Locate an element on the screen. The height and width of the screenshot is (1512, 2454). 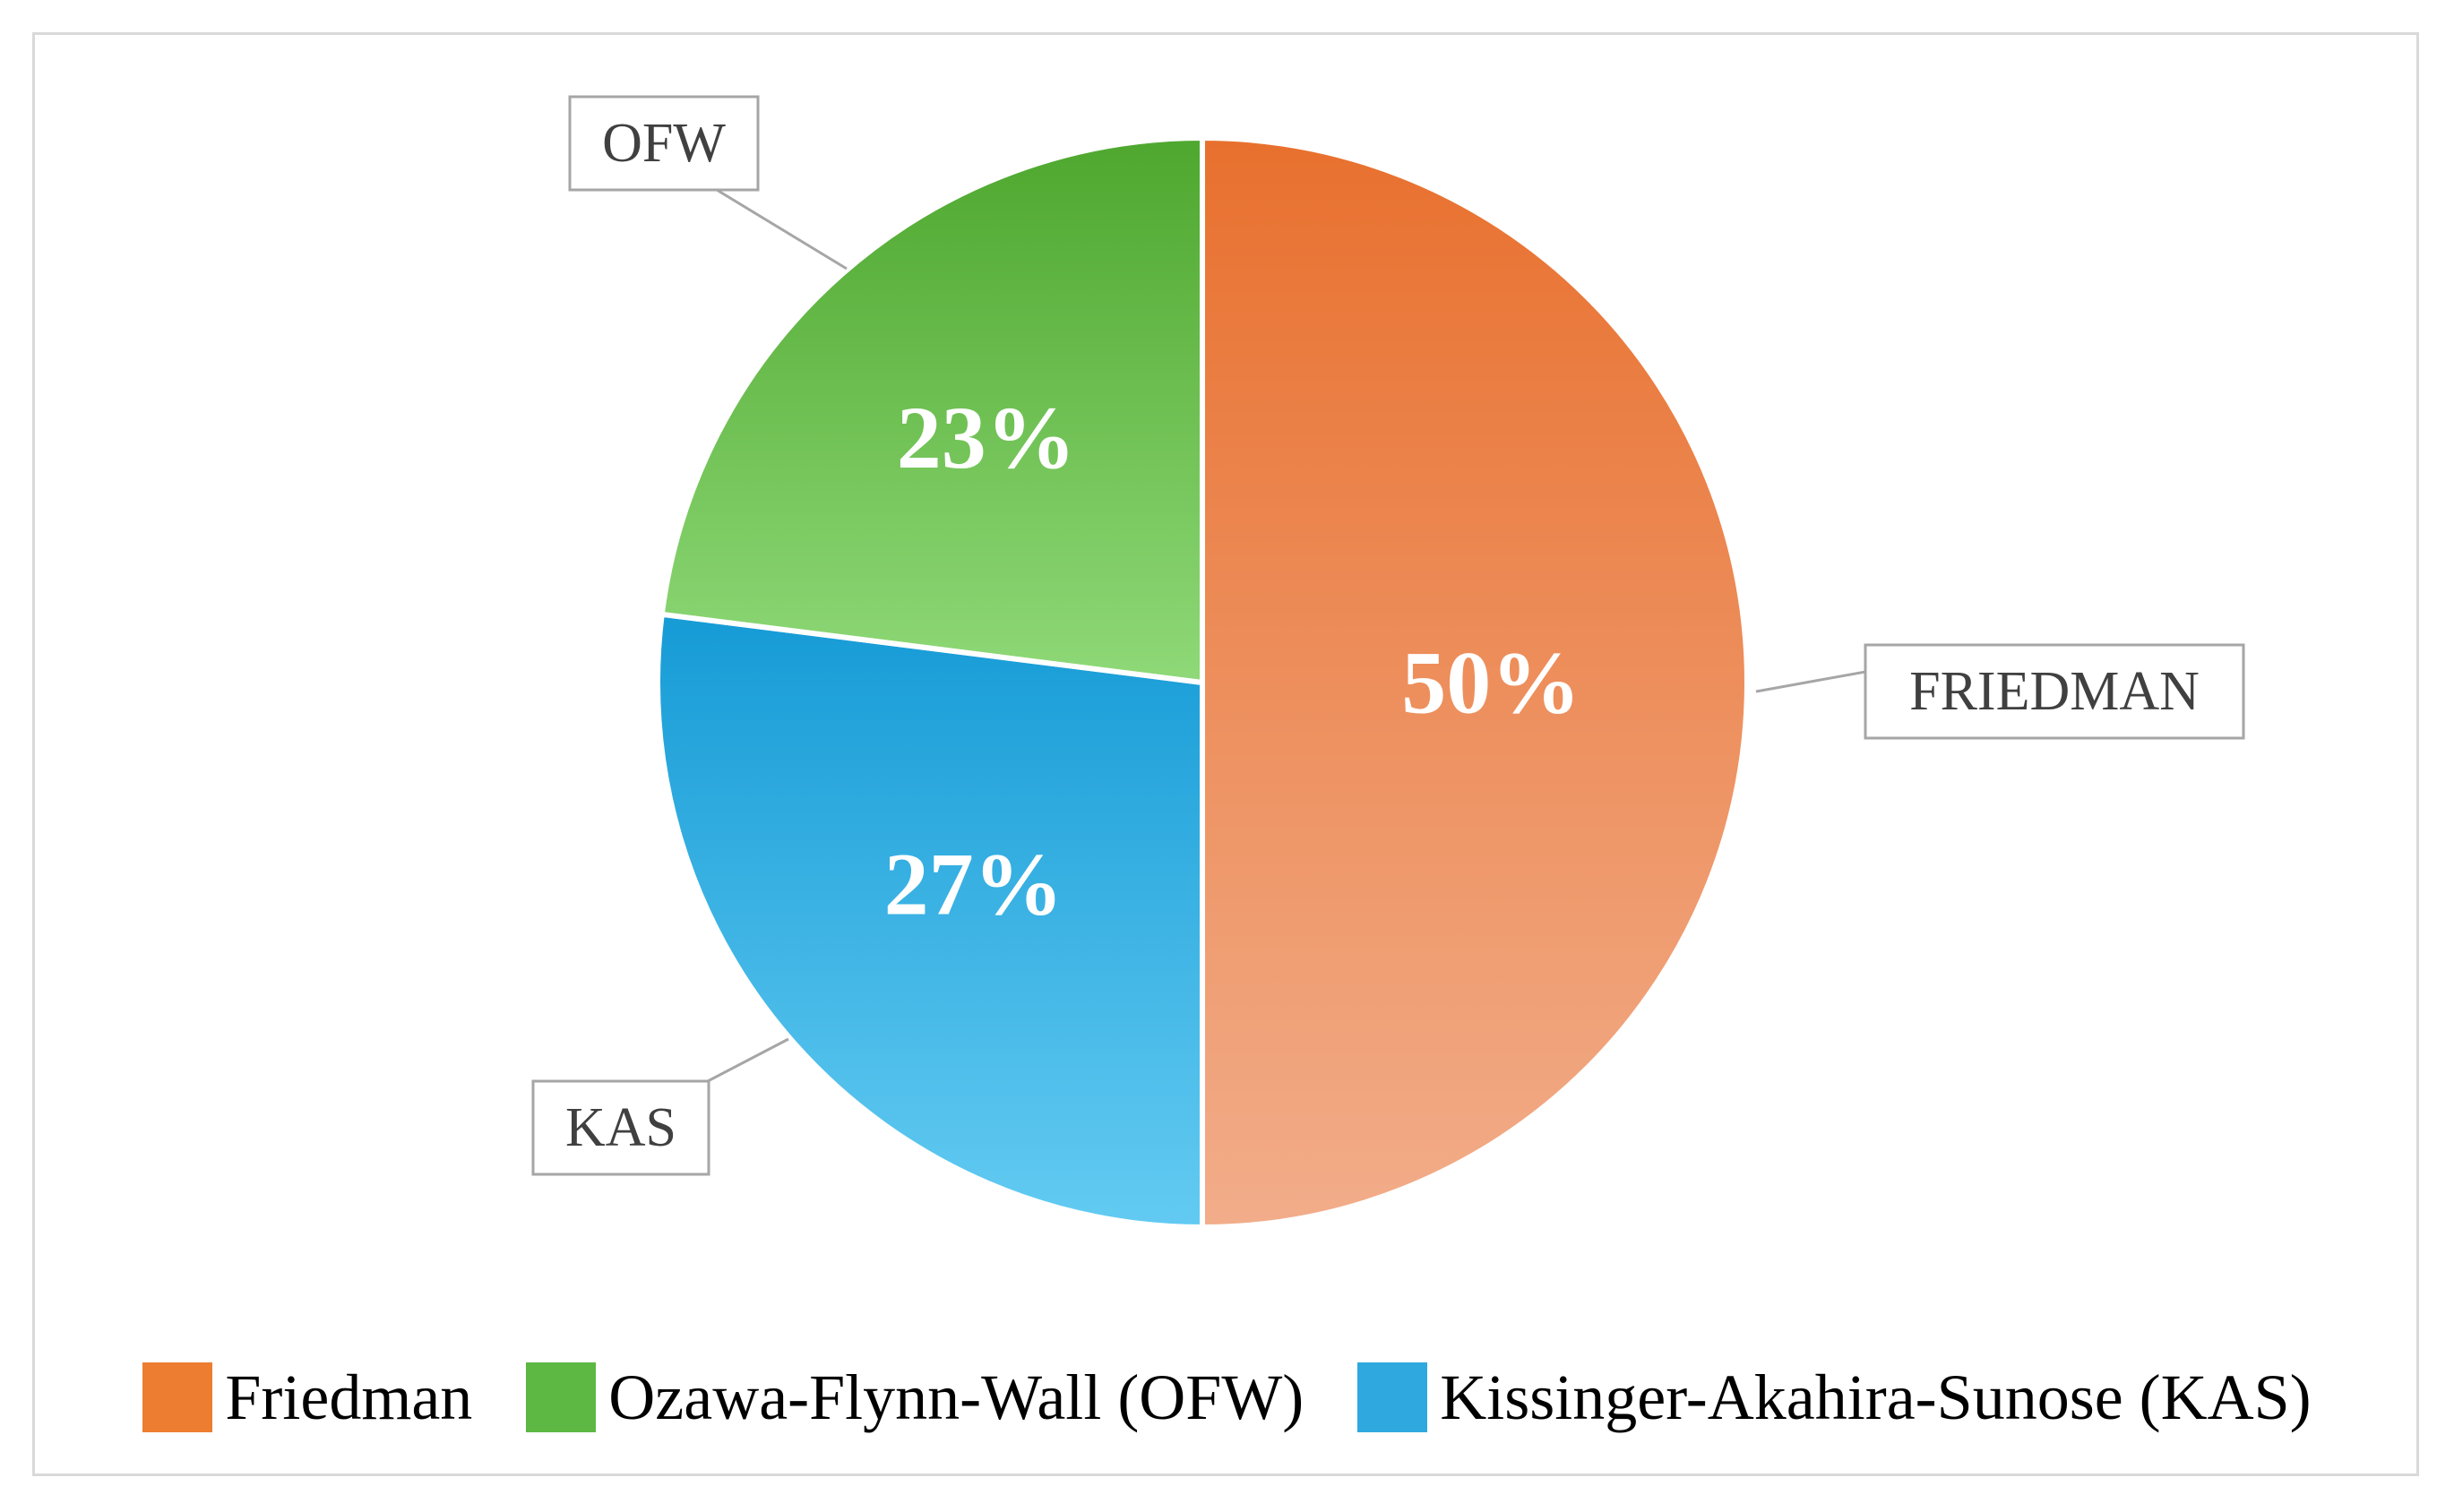
pie-slice-ofw is located at coordinates (932, 410).